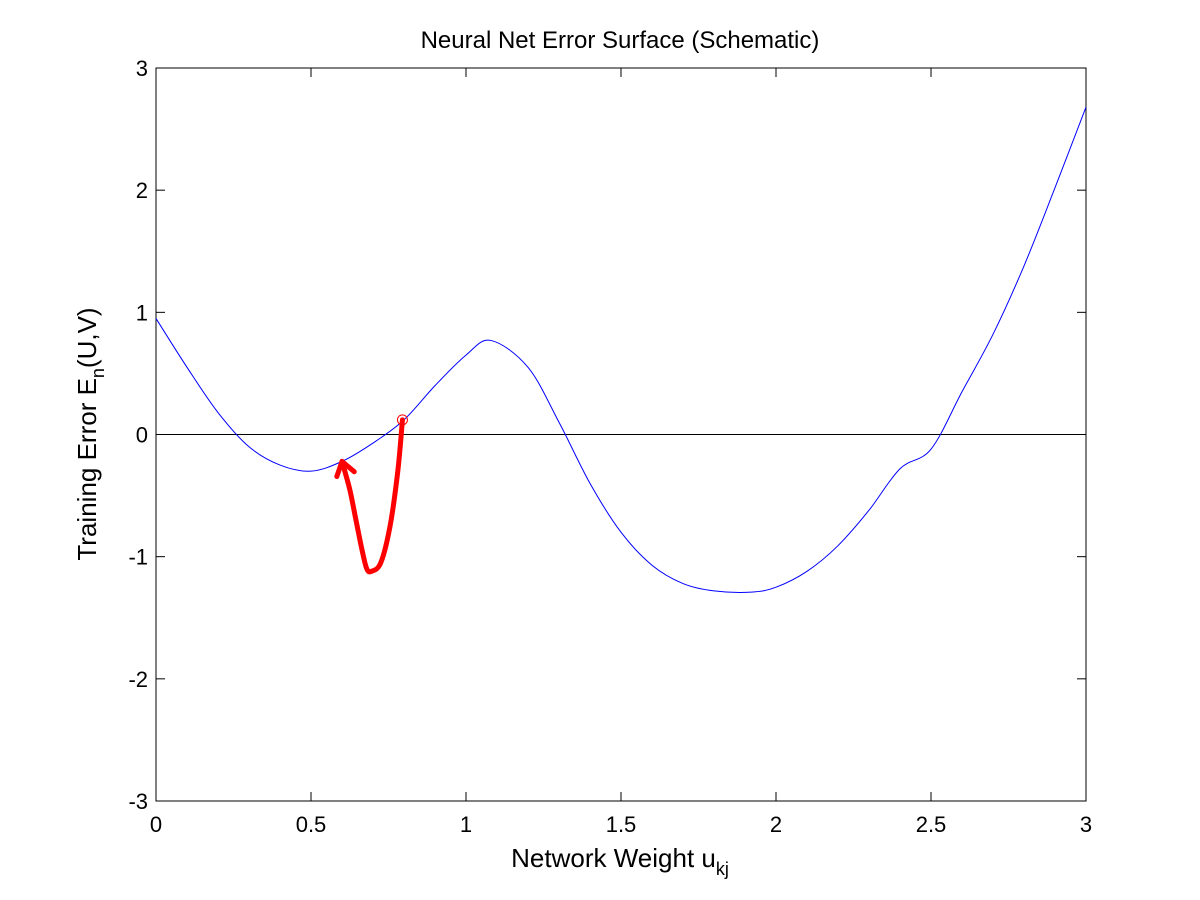 The image size is (1200, 900). I want to click on x-tick-label: 1.5, so click(621, 824).